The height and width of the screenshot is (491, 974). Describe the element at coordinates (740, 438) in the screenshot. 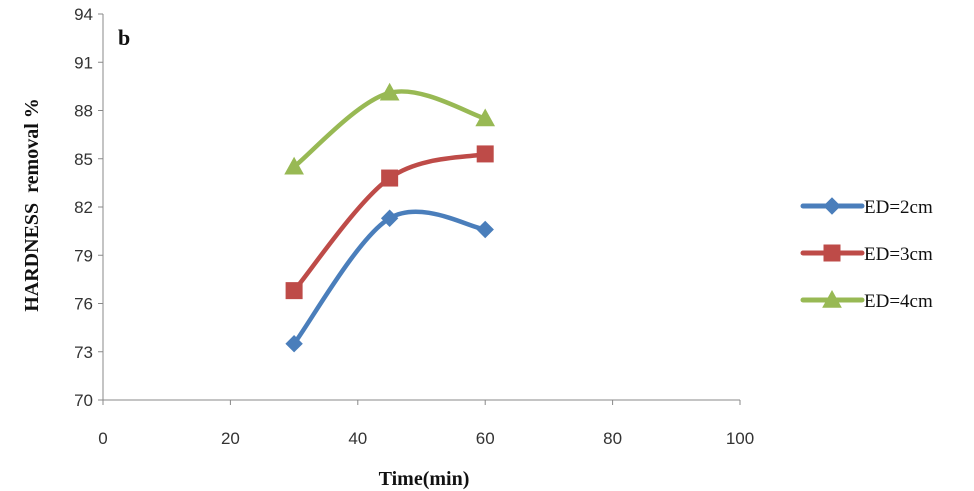

I see `x-tick-label: 100` at that location.